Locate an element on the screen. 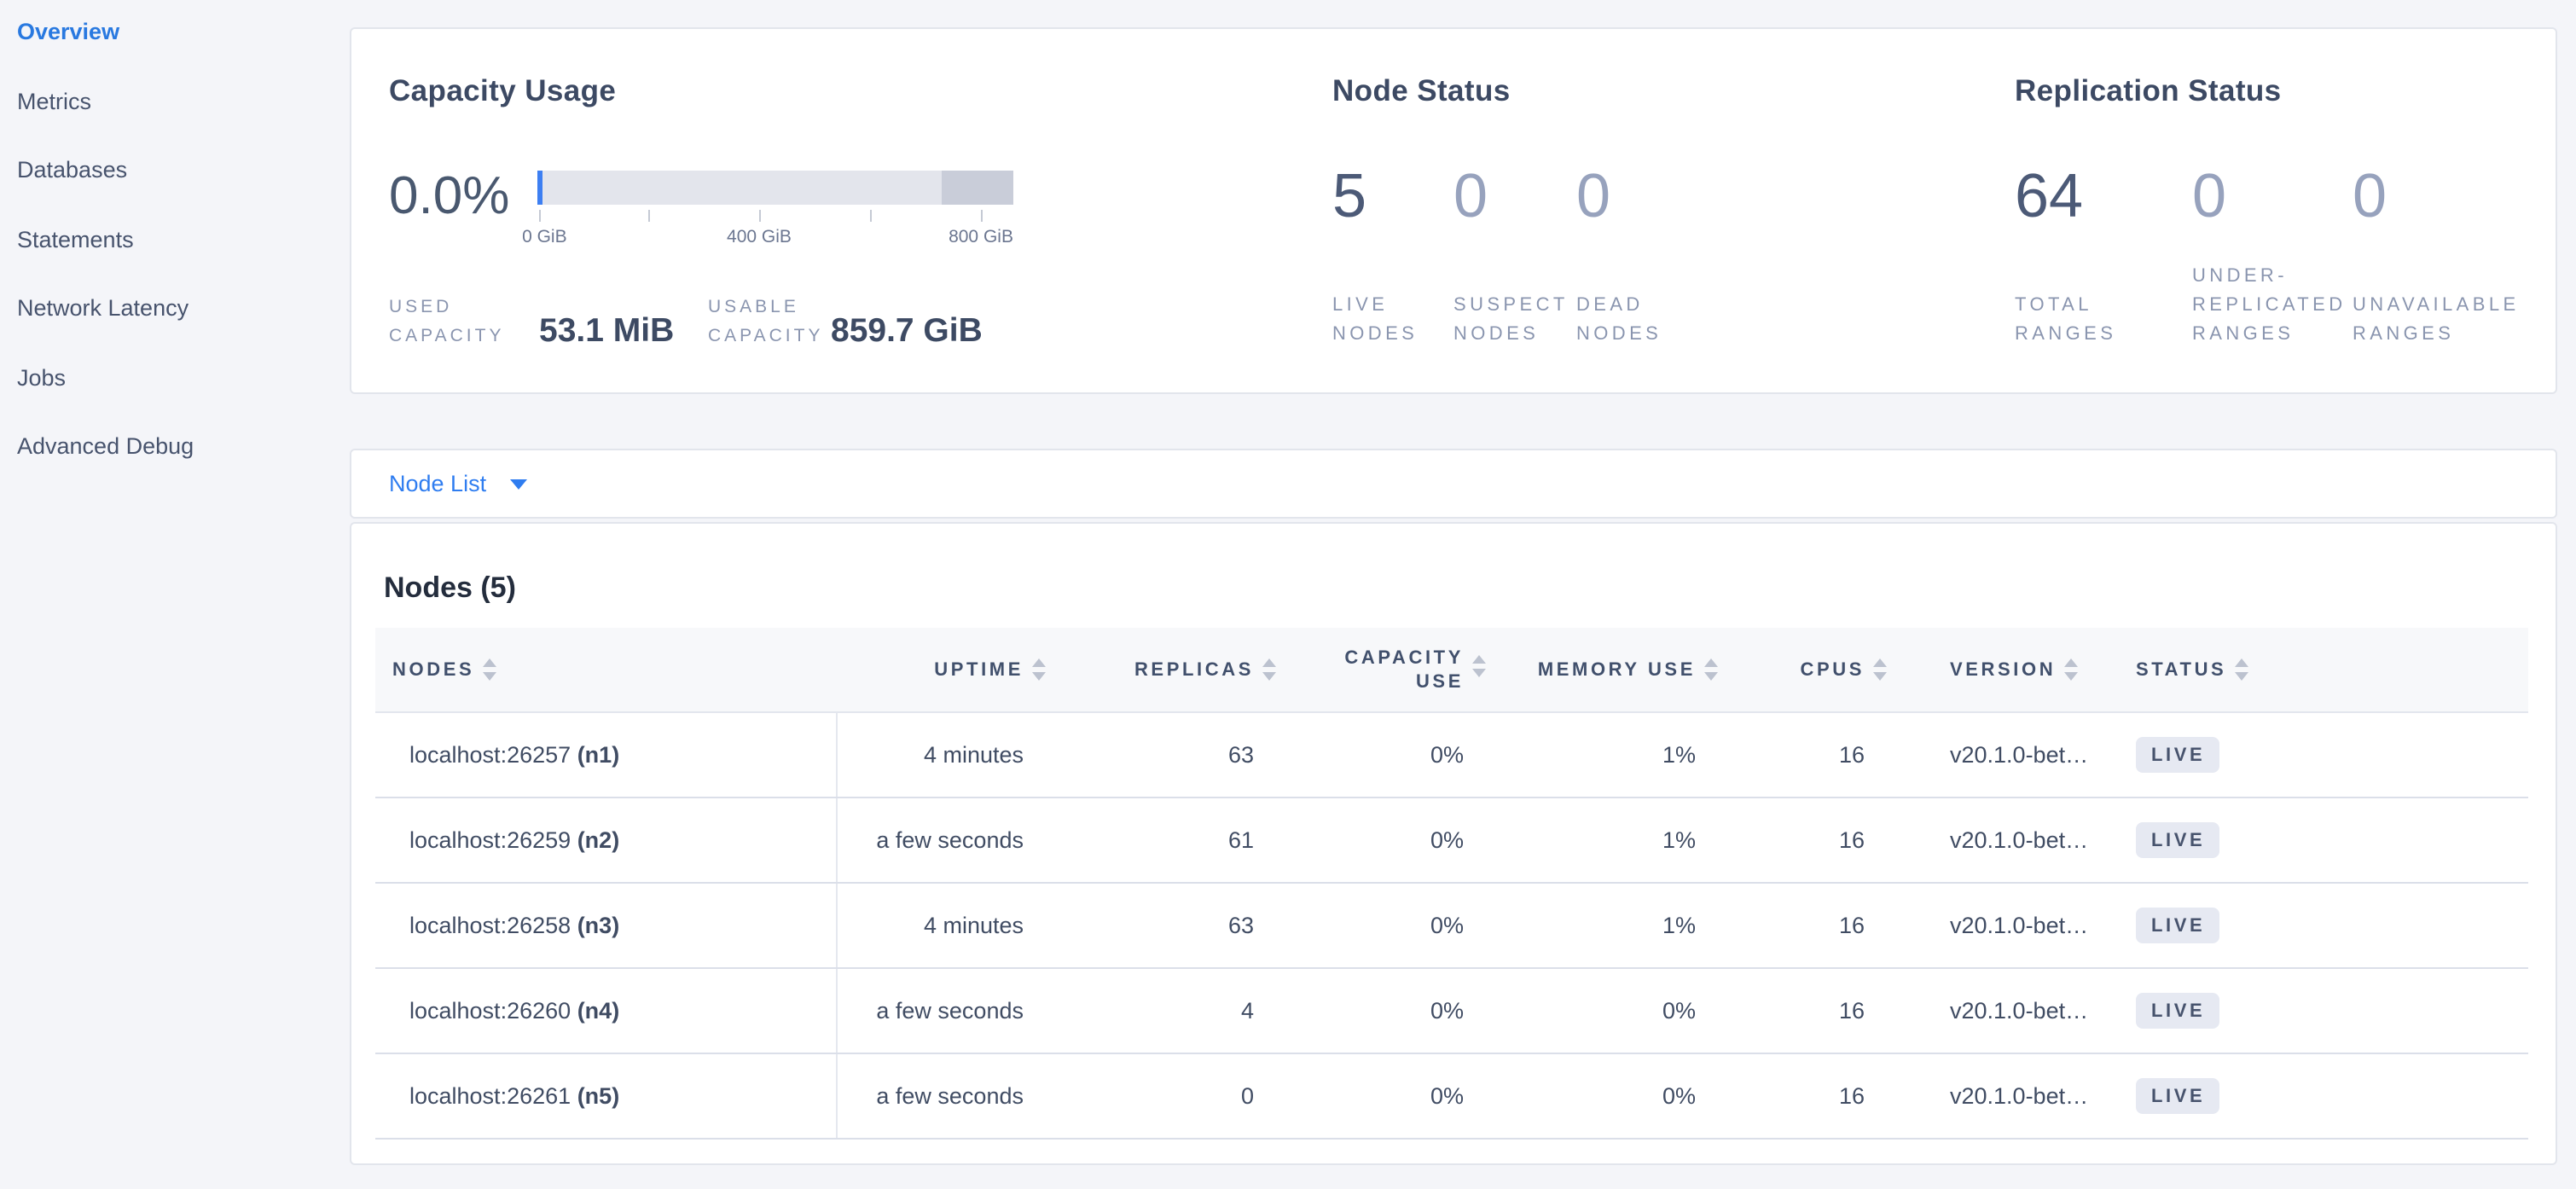 The height and width of the screenshot is (1189, 2576). node-name-cell: localhost:26258 (n3) is located at coordinates (606, 926).